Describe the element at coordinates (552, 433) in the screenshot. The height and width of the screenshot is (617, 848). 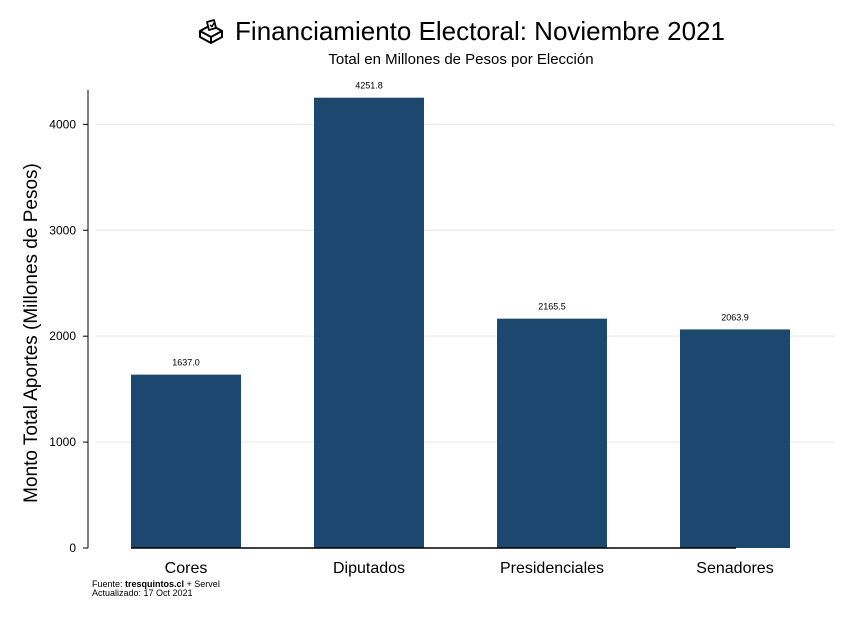
I see `bar-presidenciales` at that location.